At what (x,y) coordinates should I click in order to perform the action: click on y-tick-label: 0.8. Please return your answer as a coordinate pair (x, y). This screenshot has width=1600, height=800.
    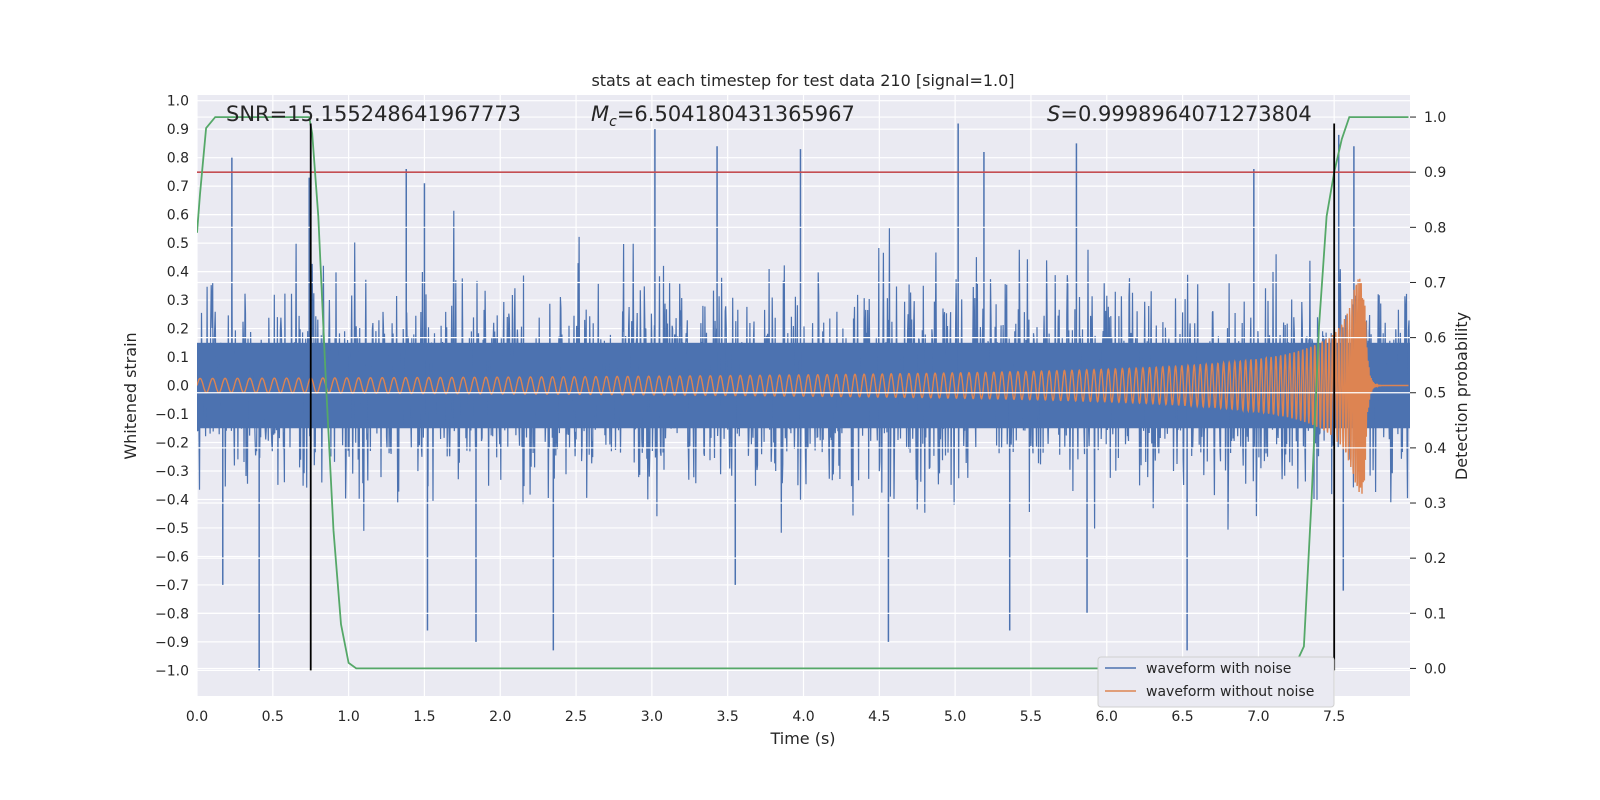
    Looking at the image, I should click on (178, 159).